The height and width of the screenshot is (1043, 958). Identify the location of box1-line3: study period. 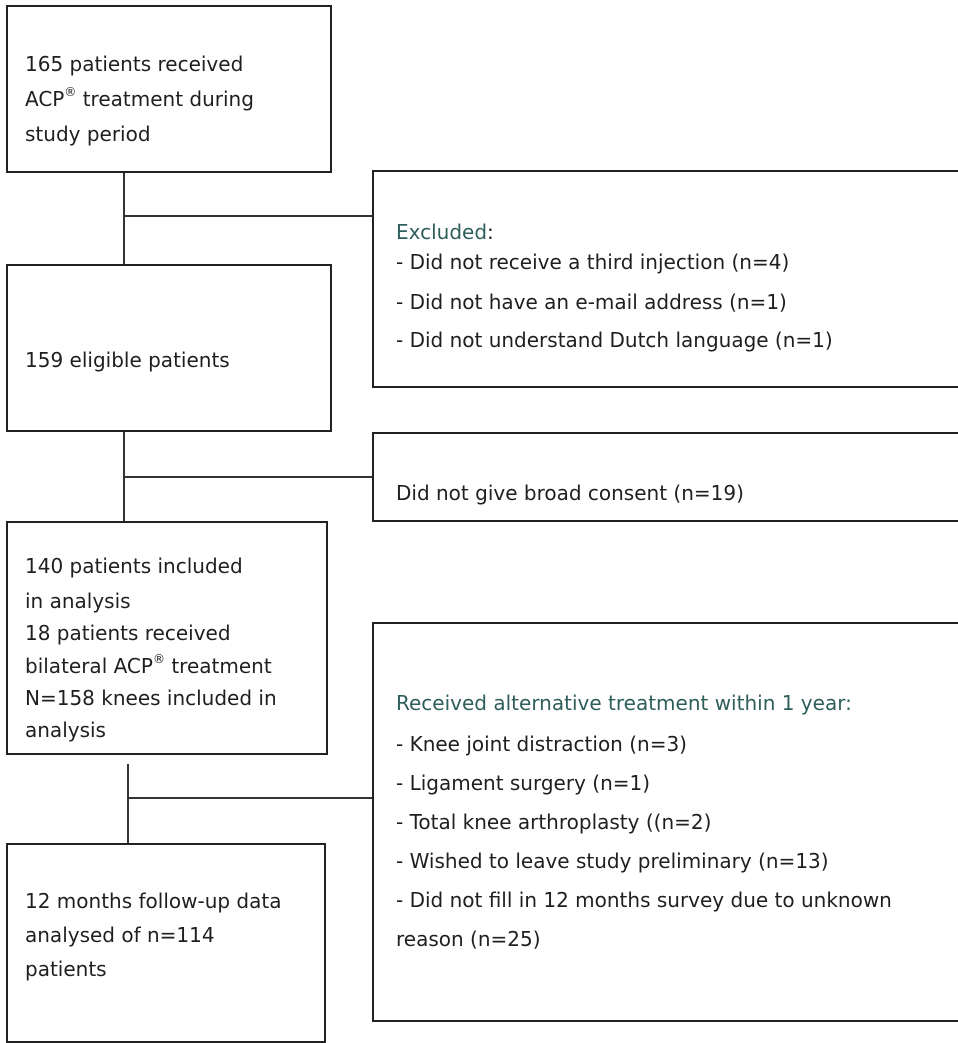
(88, 134).